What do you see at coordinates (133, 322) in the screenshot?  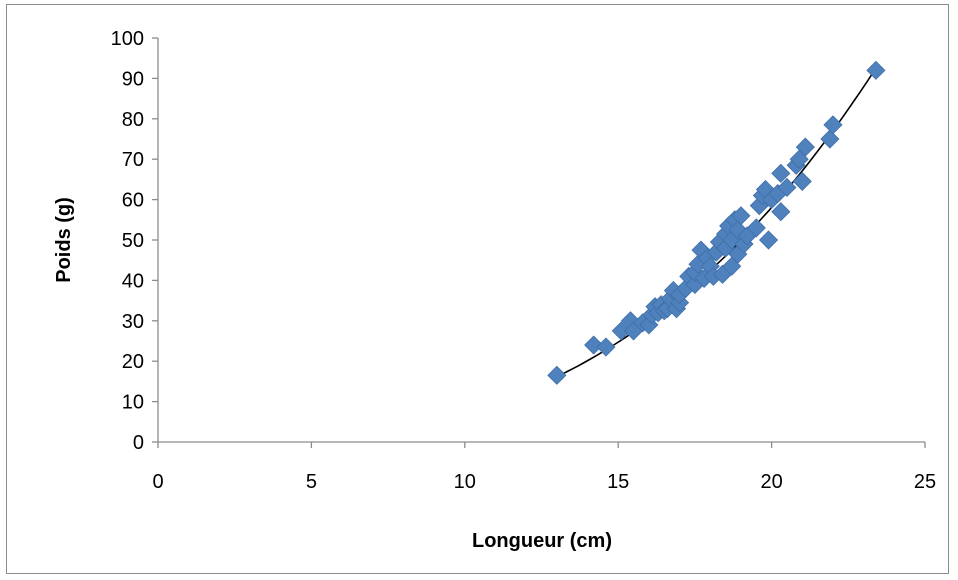 I see `y-tick-label: 30` at bounding box center [133, 322].